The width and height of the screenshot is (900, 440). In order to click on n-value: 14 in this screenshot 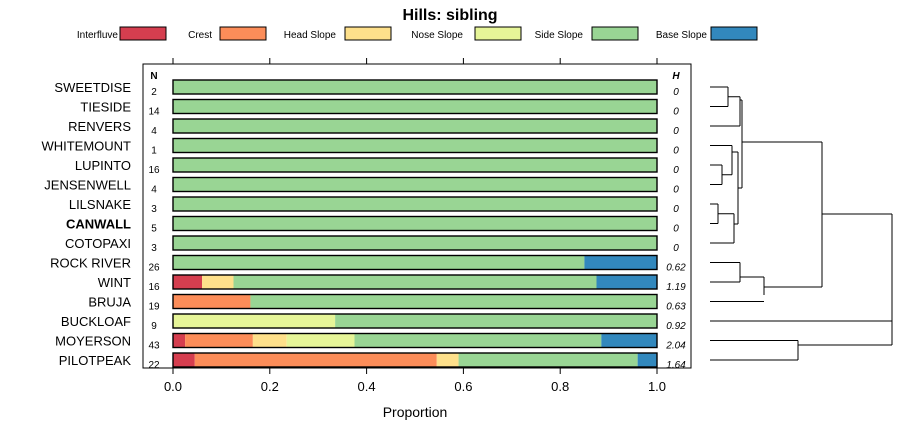, I will do `click(154, 112)`.